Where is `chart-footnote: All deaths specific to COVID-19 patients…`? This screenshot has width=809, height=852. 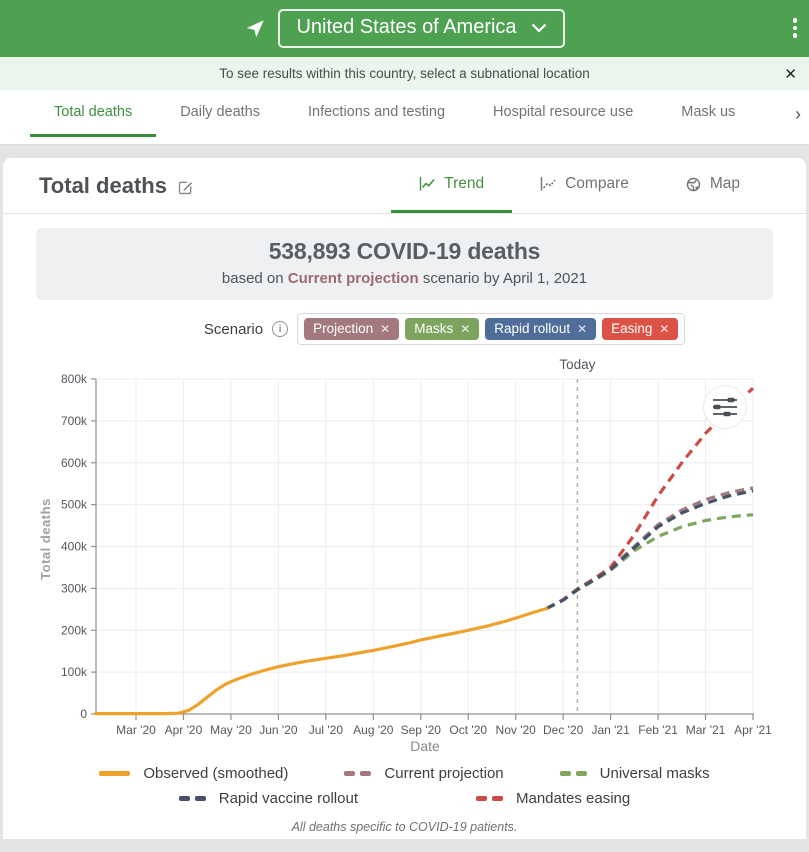
chart-footnote: All deaths specific to COVID-19 patients… is located at coordinates (404, 827).